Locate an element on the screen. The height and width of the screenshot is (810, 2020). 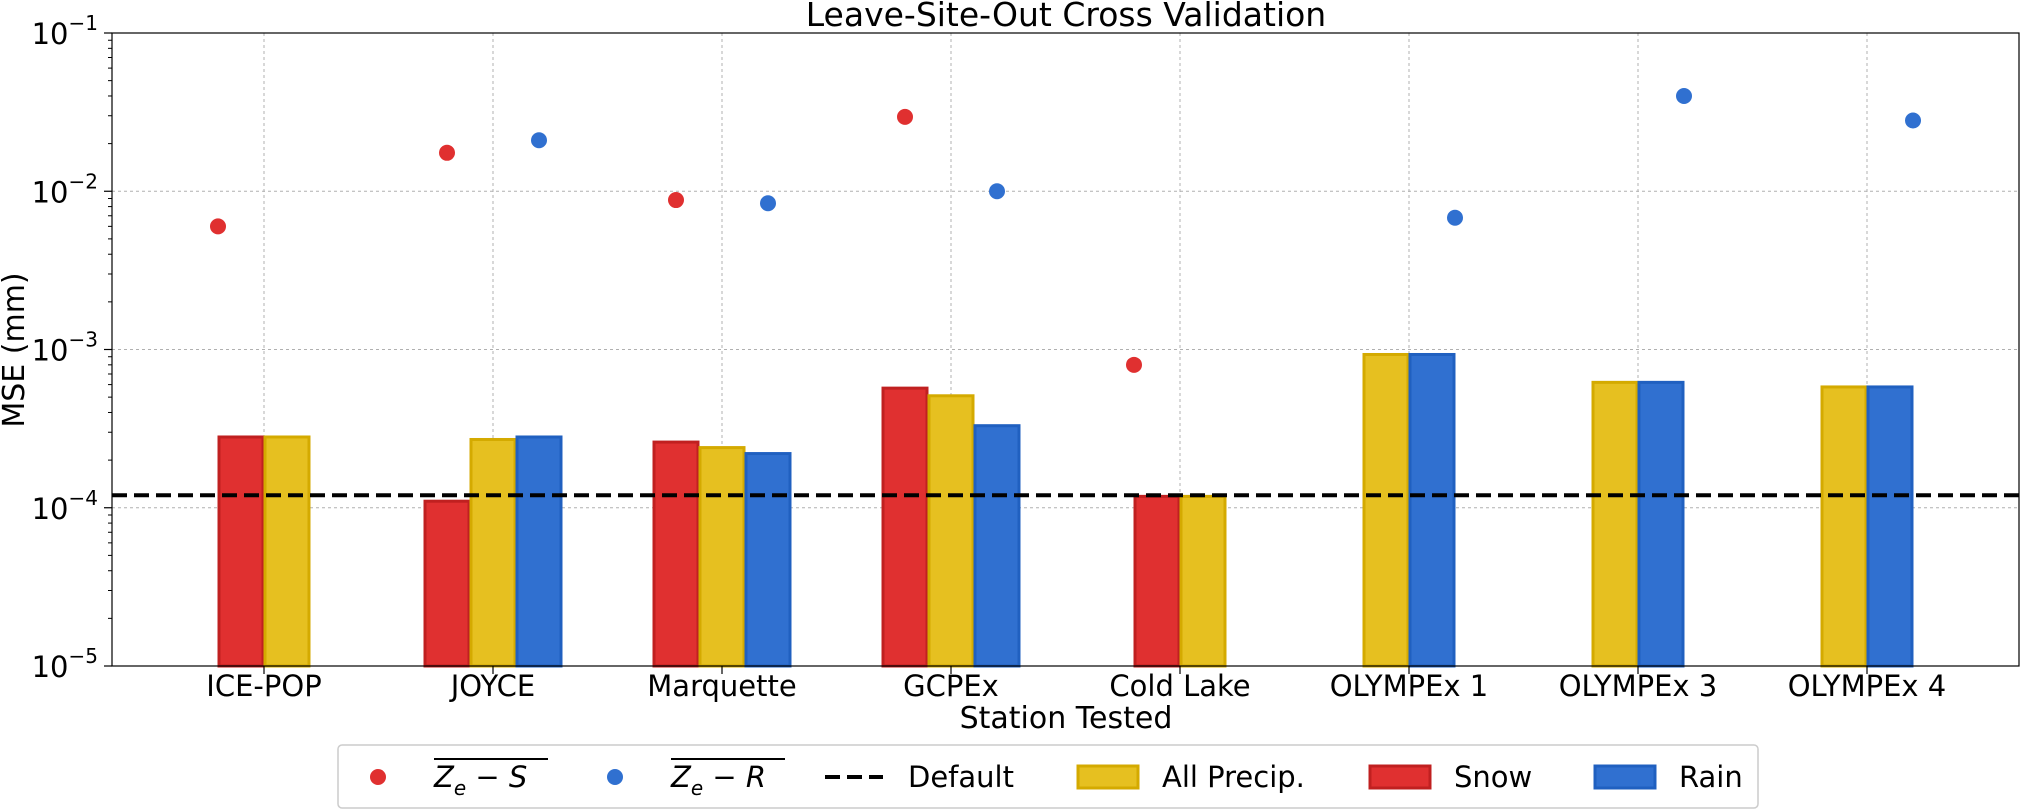
bar-all-precip--2 is located at coordinates (722, 557).